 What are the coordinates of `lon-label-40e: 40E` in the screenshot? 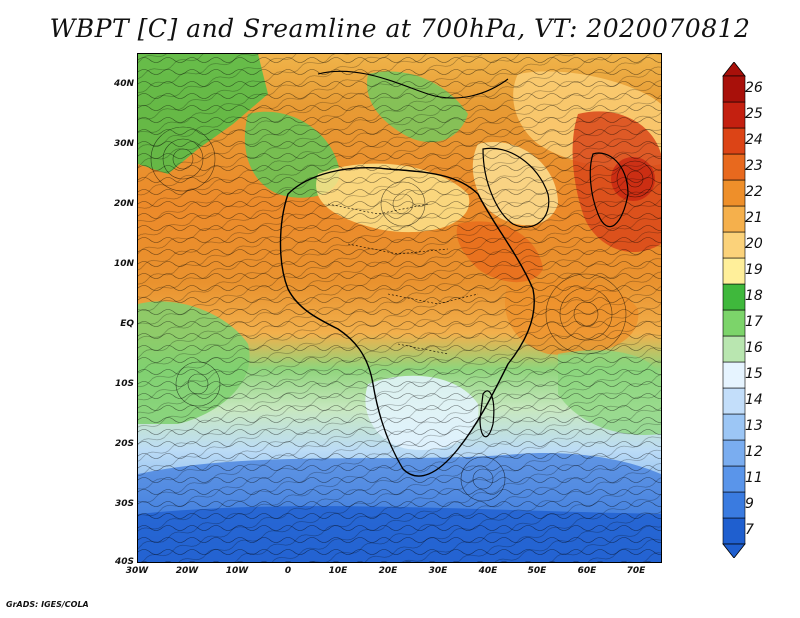 It's located at (488, 571).